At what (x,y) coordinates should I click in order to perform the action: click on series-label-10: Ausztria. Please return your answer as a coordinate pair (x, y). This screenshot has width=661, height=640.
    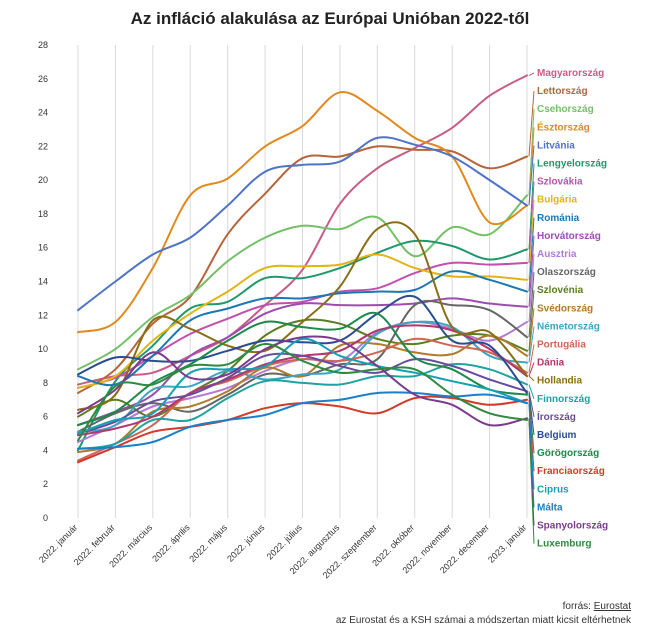
    Looking at the image, I should click on (557, 254).